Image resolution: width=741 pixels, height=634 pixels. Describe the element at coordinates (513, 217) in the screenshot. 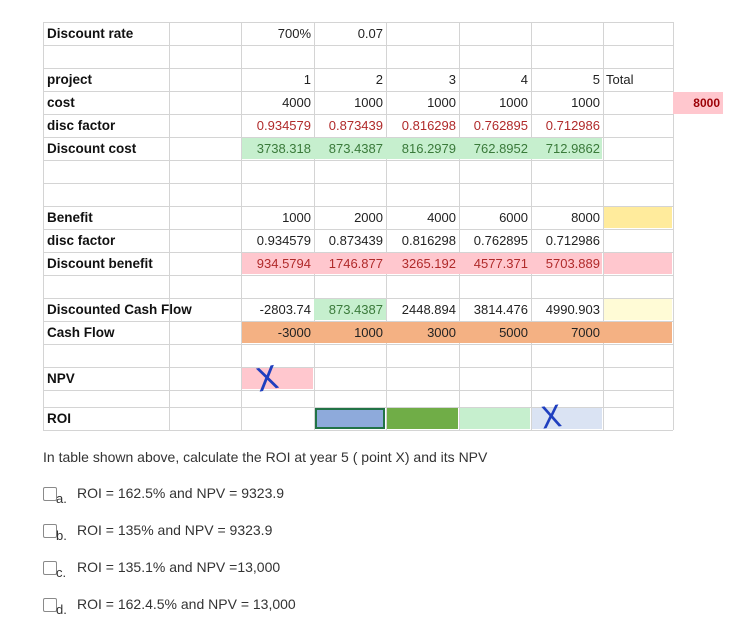

I see `benefit-value: 6000` at that location.